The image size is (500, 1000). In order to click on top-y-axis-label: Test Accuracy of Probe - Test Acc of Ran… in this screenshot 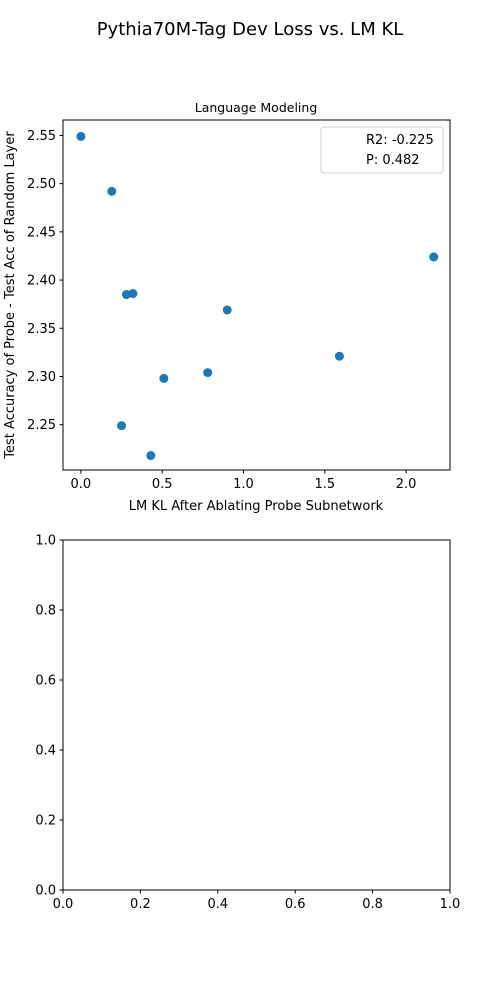, I will do `click(10, 295)`.